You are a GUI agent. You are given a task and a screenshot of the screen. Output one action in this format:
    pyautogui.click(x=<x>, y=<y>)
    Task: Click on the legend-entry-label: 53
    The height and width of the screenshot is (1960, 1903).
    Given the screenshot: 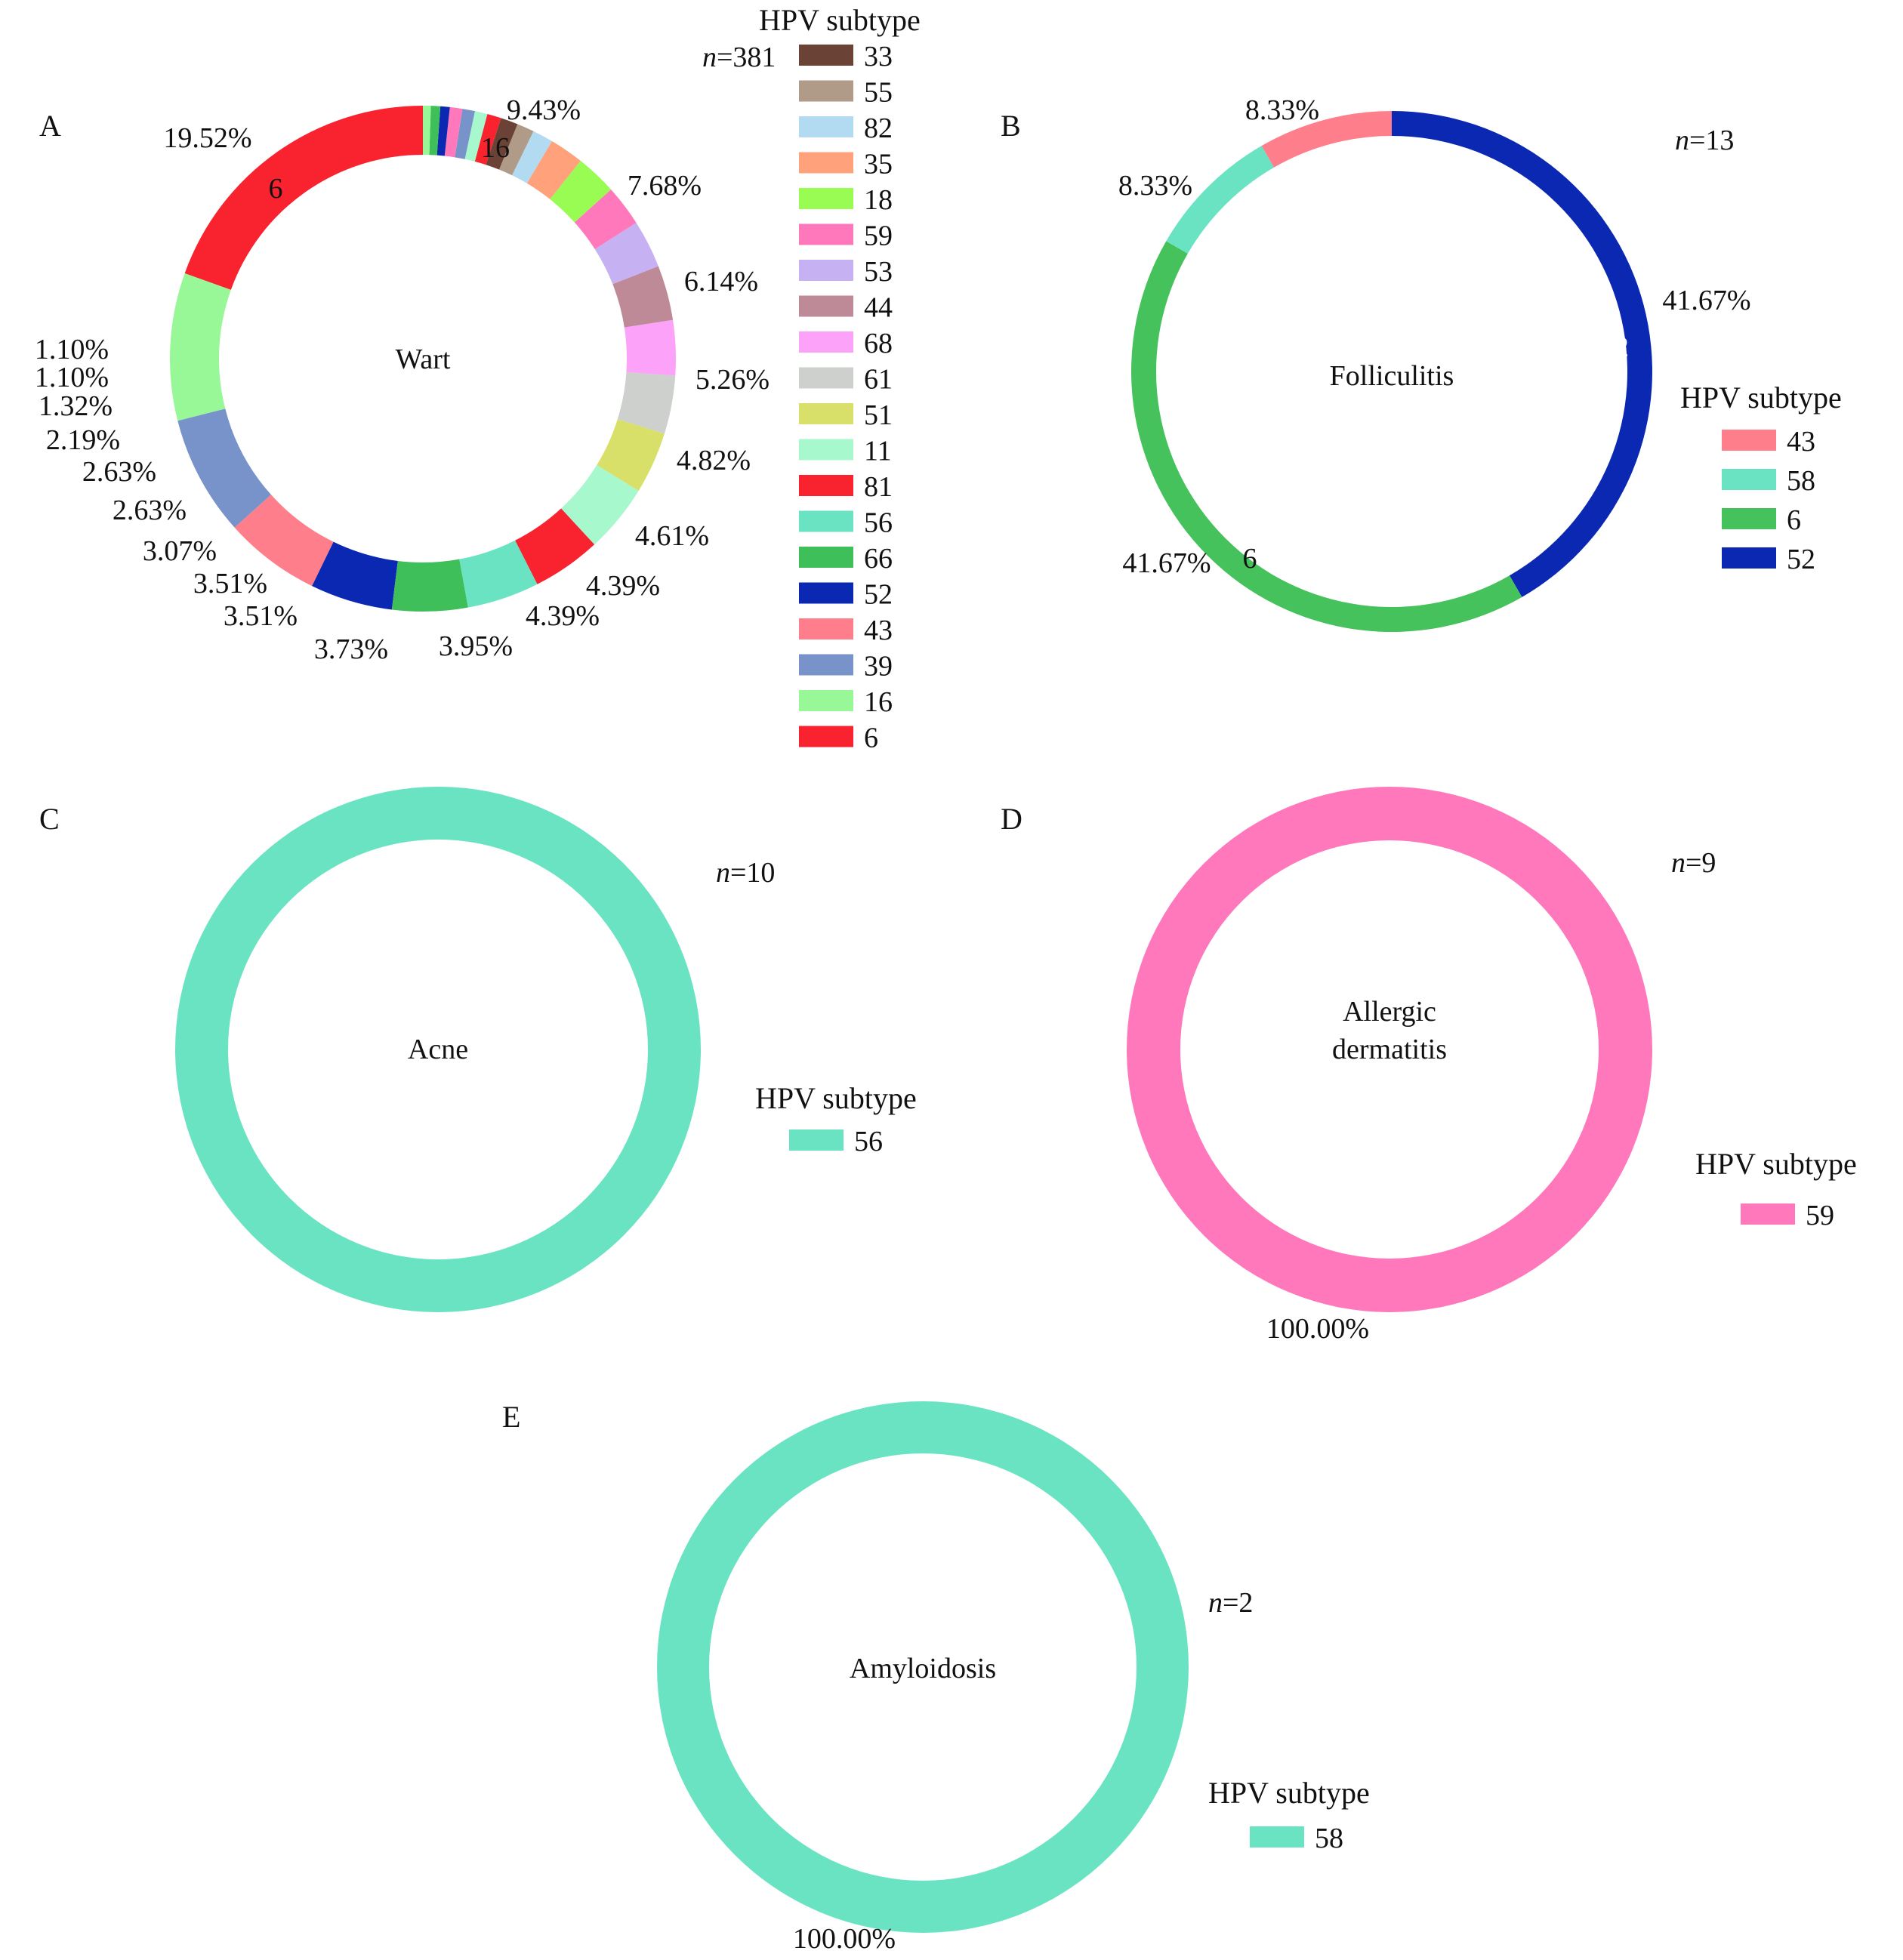 What is the action you would take?
    pyautogui.click(x=878, y=272)
    